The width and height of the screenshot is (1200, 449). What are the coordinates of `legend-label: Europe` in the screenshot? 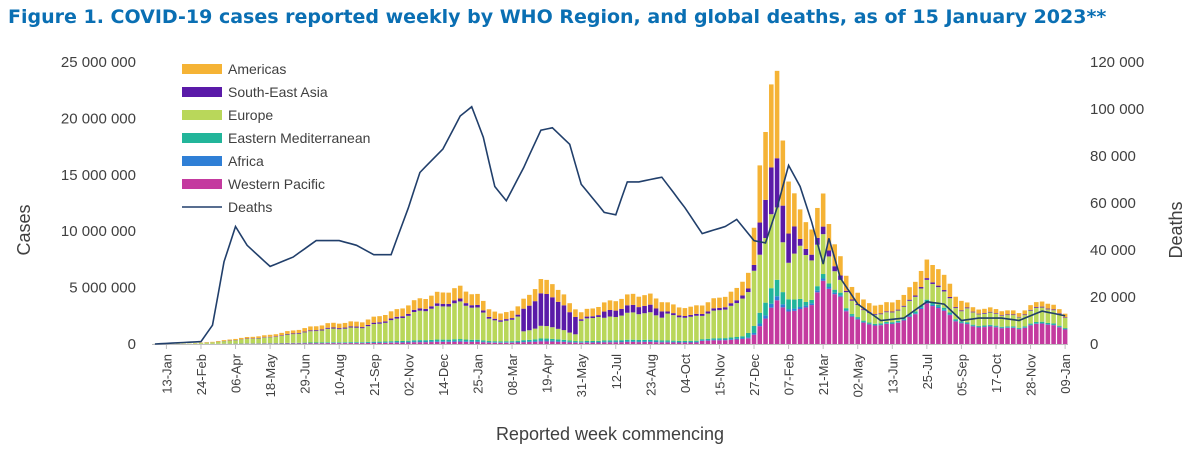 It's located at (250, 115).